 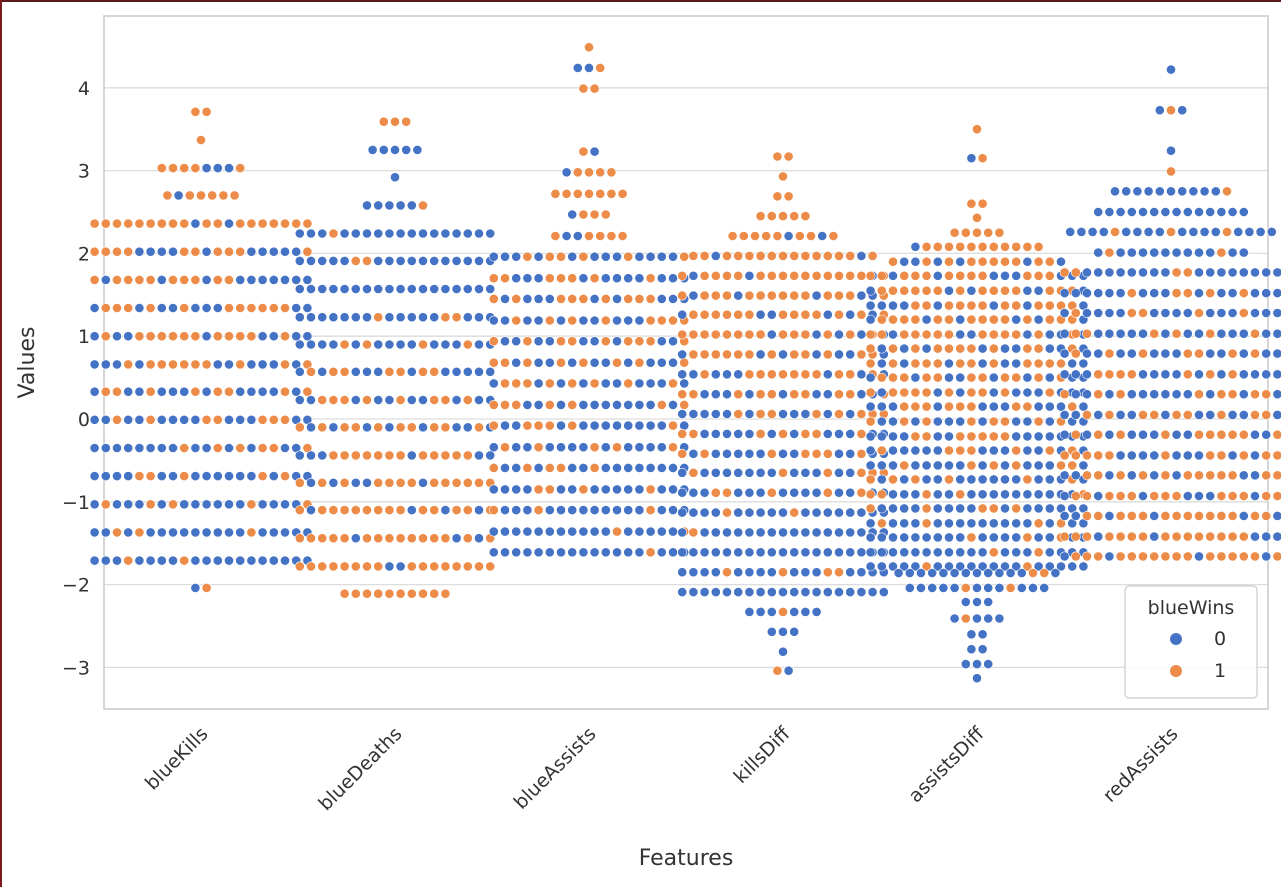 What do you see at coordinates (1191, 642) in the screenshot?
I see `legend-box` at bounding box center [1191, 642].